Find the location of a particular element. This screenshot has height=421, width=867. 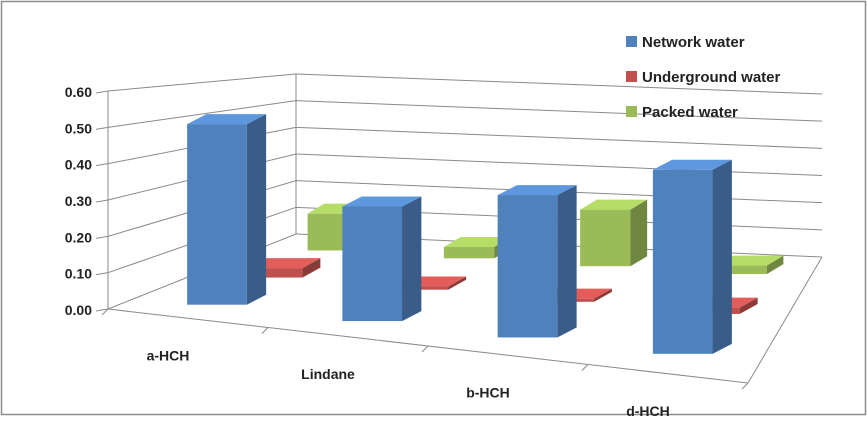

y-tick-label: 0.40 is located at coordinates (78, 165).